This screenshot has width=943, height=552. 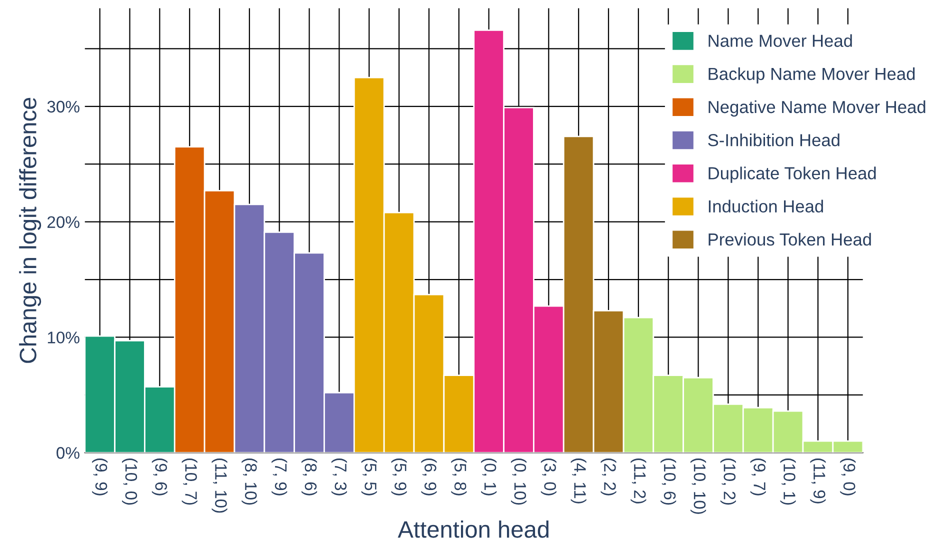 What do you see at coordinates (817, 108) in the screenshot?
I see `legend-label: Negative Name Mover Head` at bounding box center [817, 108].